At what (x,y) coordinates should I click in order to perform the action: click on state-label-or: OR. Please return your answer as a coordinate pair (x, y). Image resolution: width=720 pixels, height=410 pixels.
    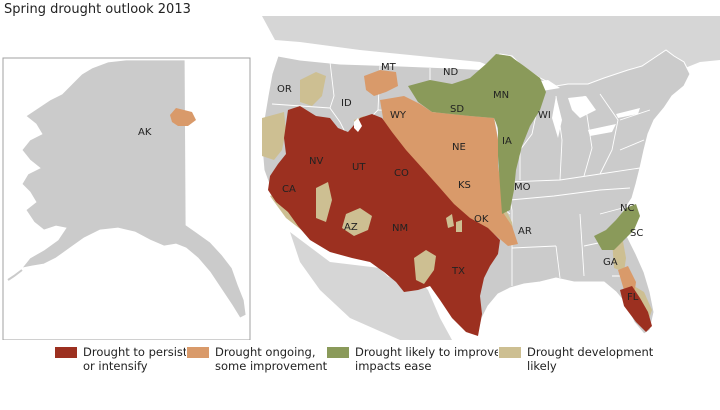
    Looking at the image, I should click on (284, 89).